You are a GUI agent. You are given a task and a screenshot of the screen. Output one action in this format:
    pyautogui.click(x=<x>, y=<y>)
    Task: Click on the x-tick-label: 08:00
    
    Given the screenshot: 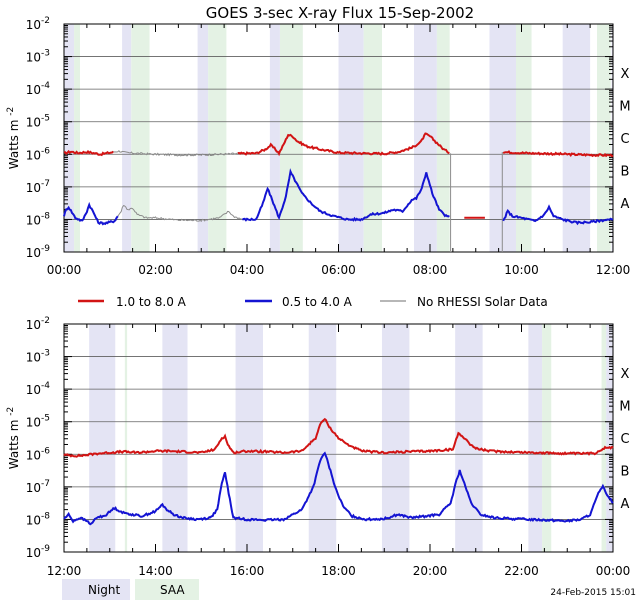 What is the action you would take?
    pyautogui.click(x=430, y=270)
    